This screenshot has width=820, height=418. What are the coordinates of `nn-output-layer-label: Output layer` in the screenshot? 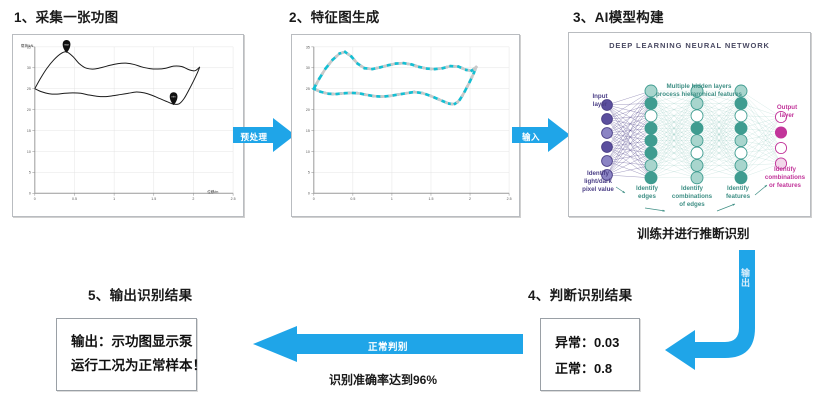 It's located at (787, 112).